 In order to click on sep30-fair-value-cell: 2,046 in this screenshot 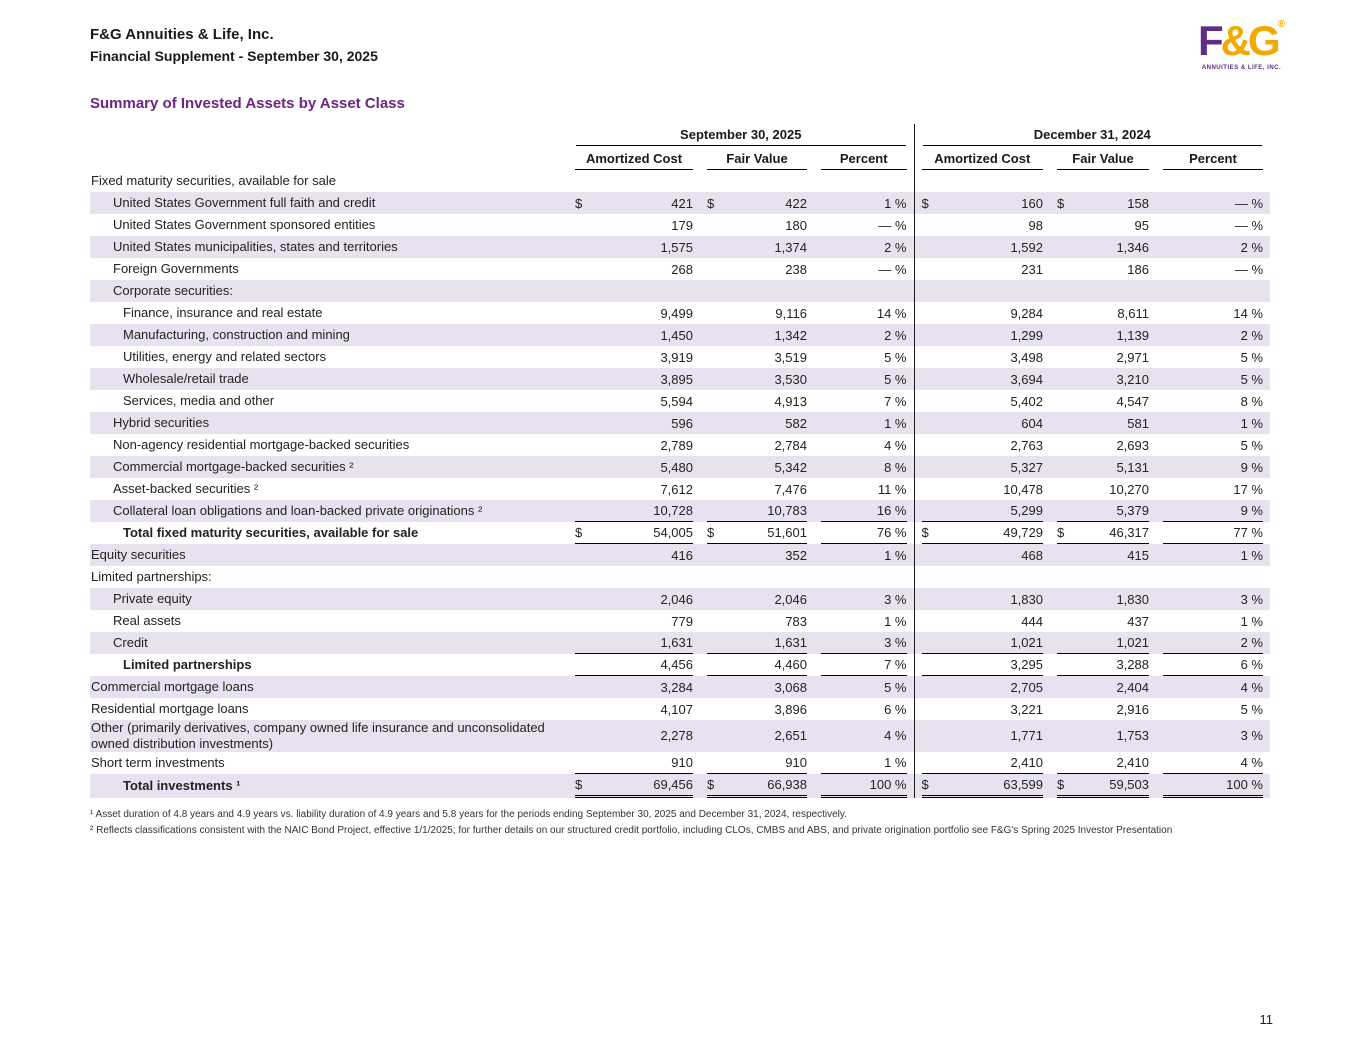, I will do `click(757, 599)`.